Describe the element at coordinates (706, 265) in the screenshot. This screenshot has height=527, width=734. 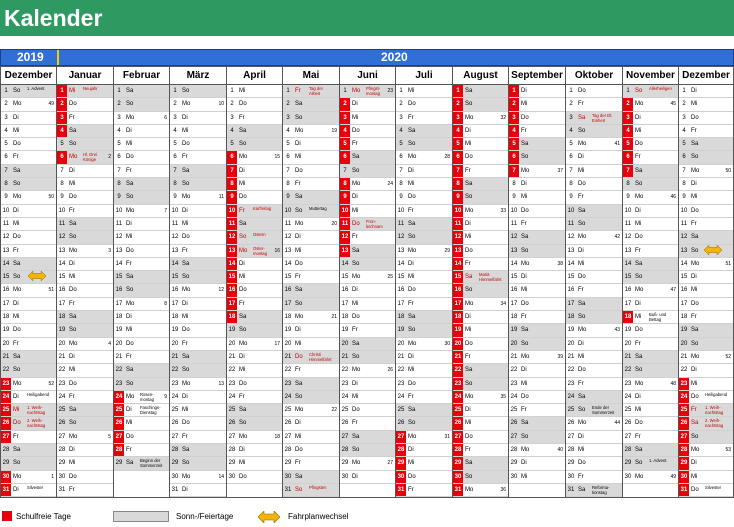
I see `day-cell: 14 Mo 51` at that location.